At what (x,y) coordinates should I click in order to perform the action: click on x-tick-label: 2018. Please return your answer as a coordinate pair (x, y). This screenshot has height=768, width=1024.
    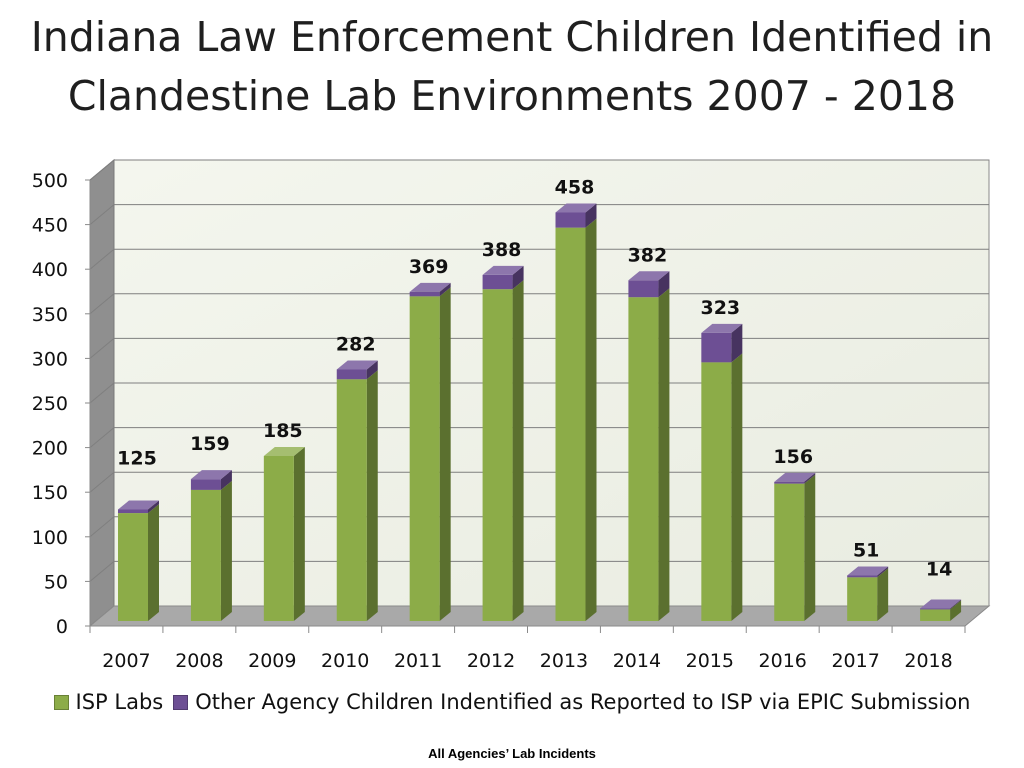
    Looking at the image, I should click on (928, 661).